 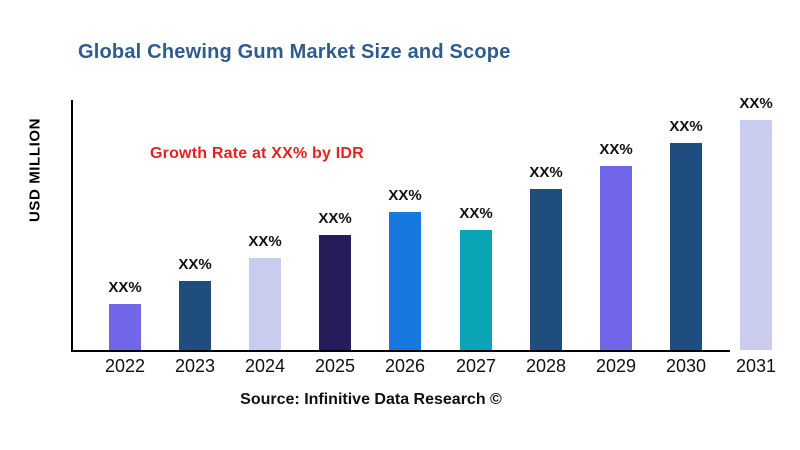 What do you see at coordinates (125, 366) in the screenshot?
I see `x-tick-2022: 2022` at bounding box center [125, 366].